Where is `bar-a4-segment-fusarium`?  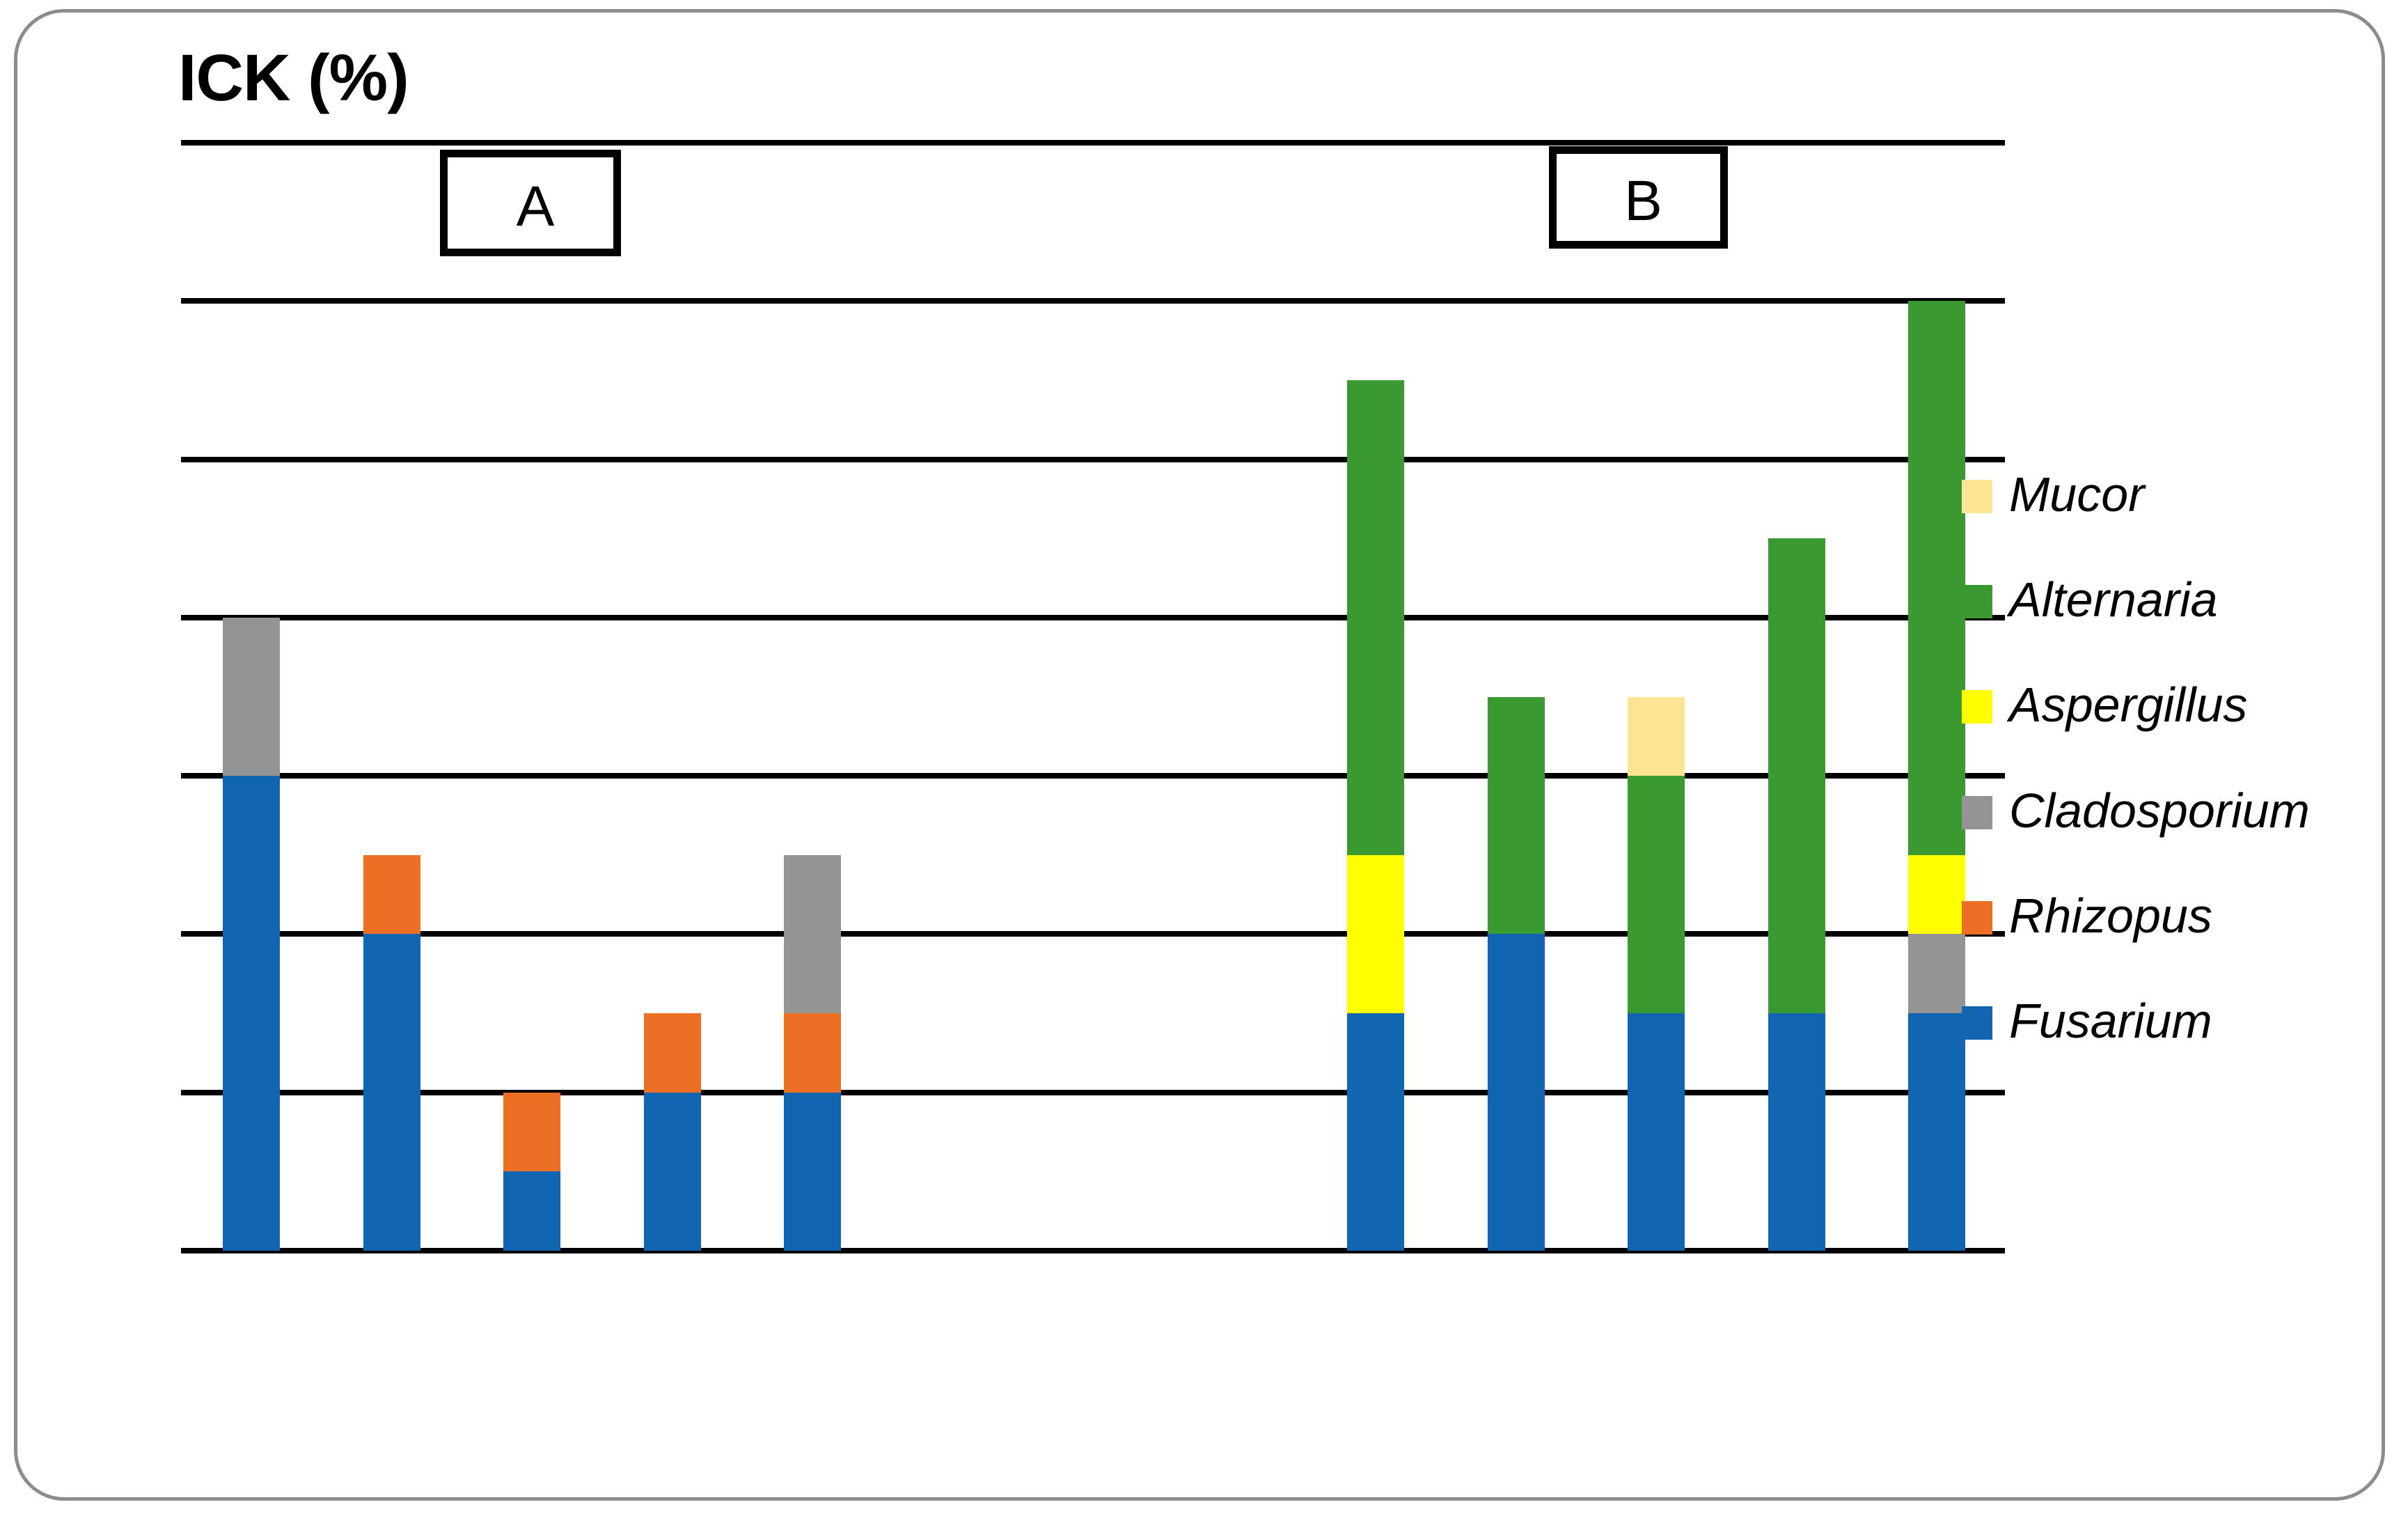 bar-a4-segment-fusarium is located at coordinates (672, 1171).